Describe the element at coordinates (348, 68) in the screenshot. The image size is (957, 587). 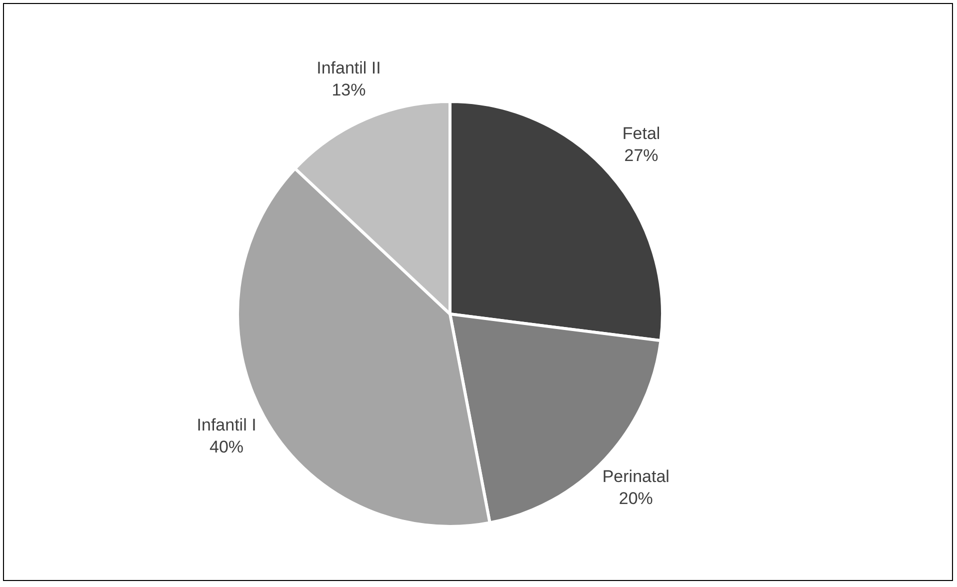
I see `slice-label: Infantil II` at that location.